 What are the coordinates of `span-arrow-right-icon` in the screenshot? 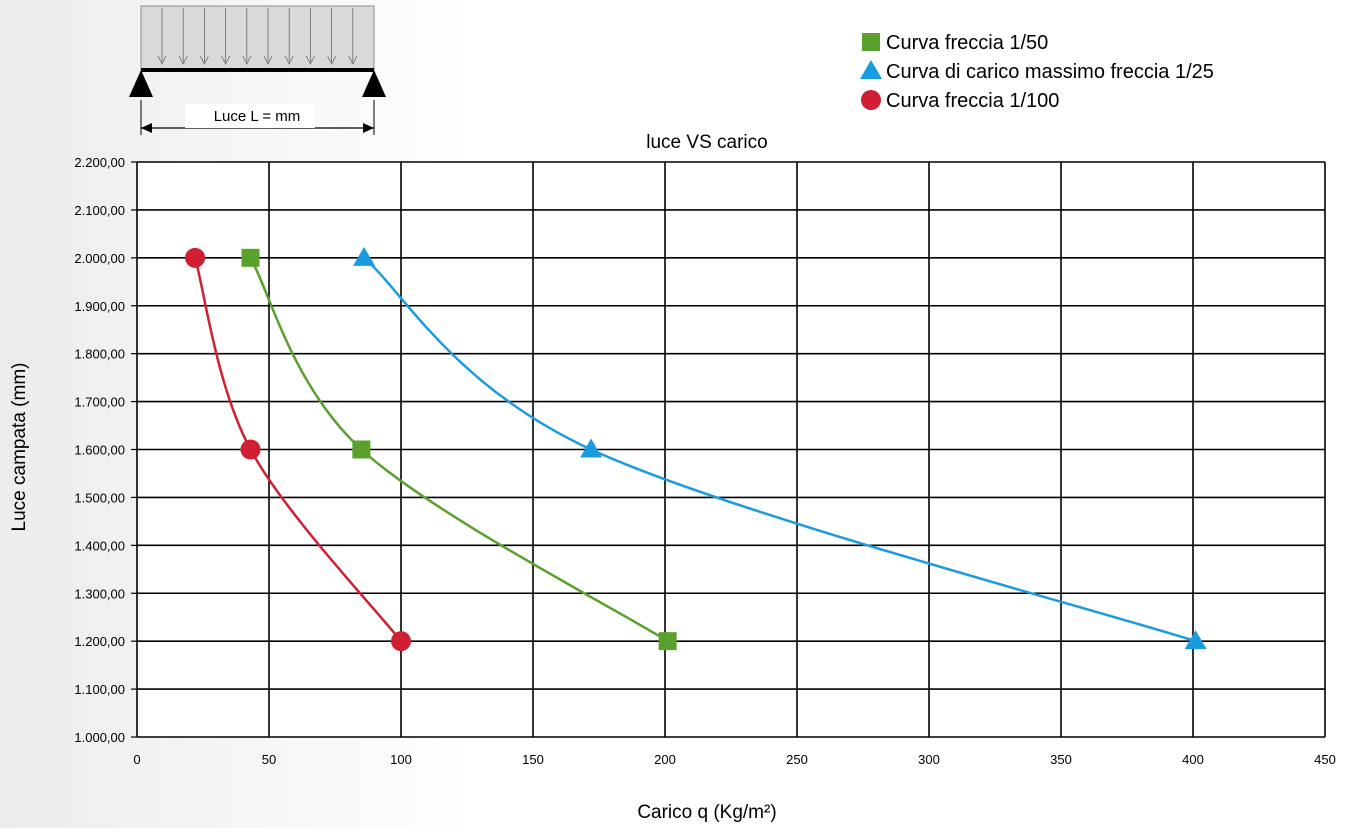 It's located at (368, 128).